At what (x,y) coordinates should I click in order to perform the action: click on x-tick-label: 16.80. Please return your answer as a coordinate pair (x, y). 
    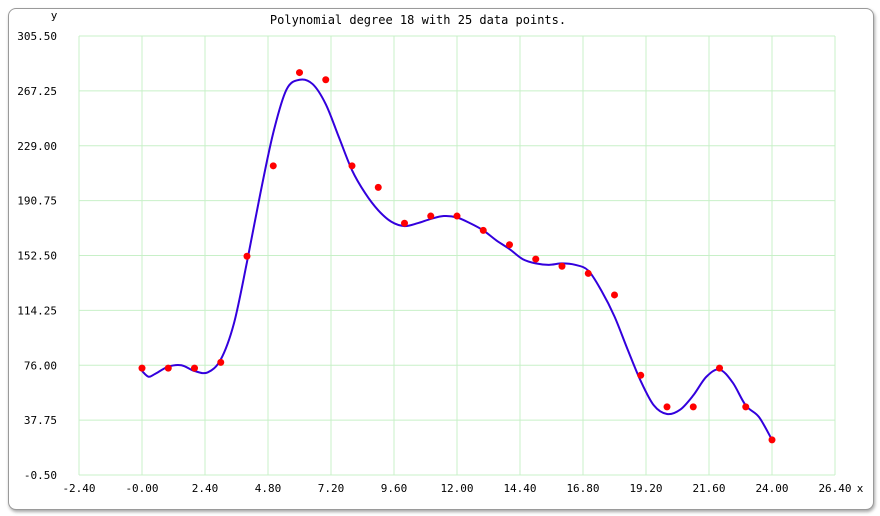
    Looking at the image, I should click on (582, 488).